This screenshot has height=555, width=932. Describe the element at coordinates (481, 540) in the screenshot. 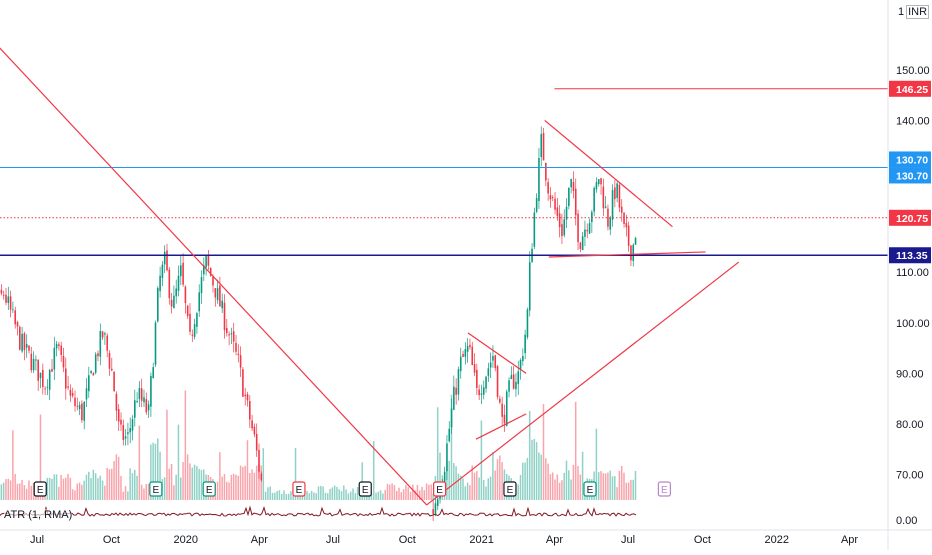

I see `time-tick-label: 2021` at that location.